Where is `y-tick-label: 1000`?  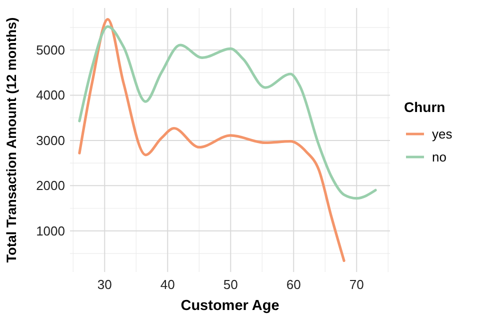
y-tick-label: 1000 is located at coordinates (50, 230).